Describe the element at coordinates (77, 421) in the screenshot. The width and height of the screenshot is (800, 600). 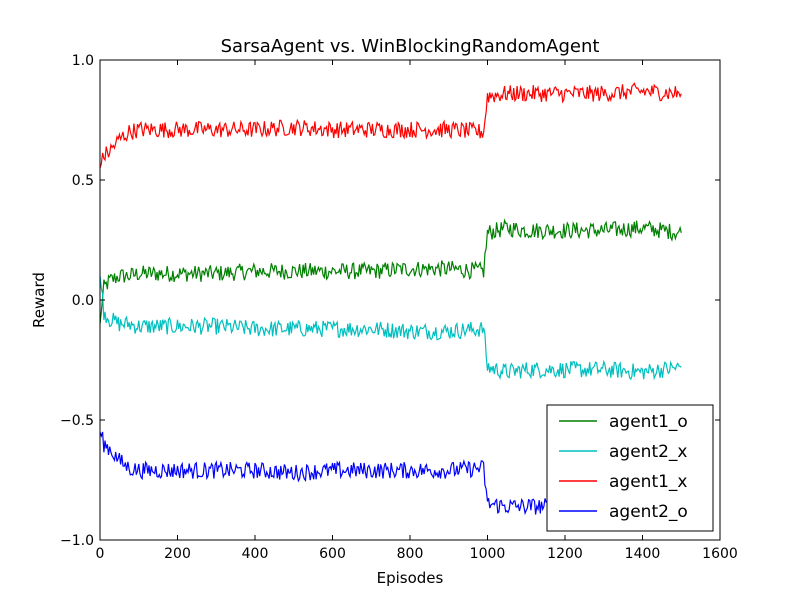
I see `y-tick-label: −0.5` at that location.